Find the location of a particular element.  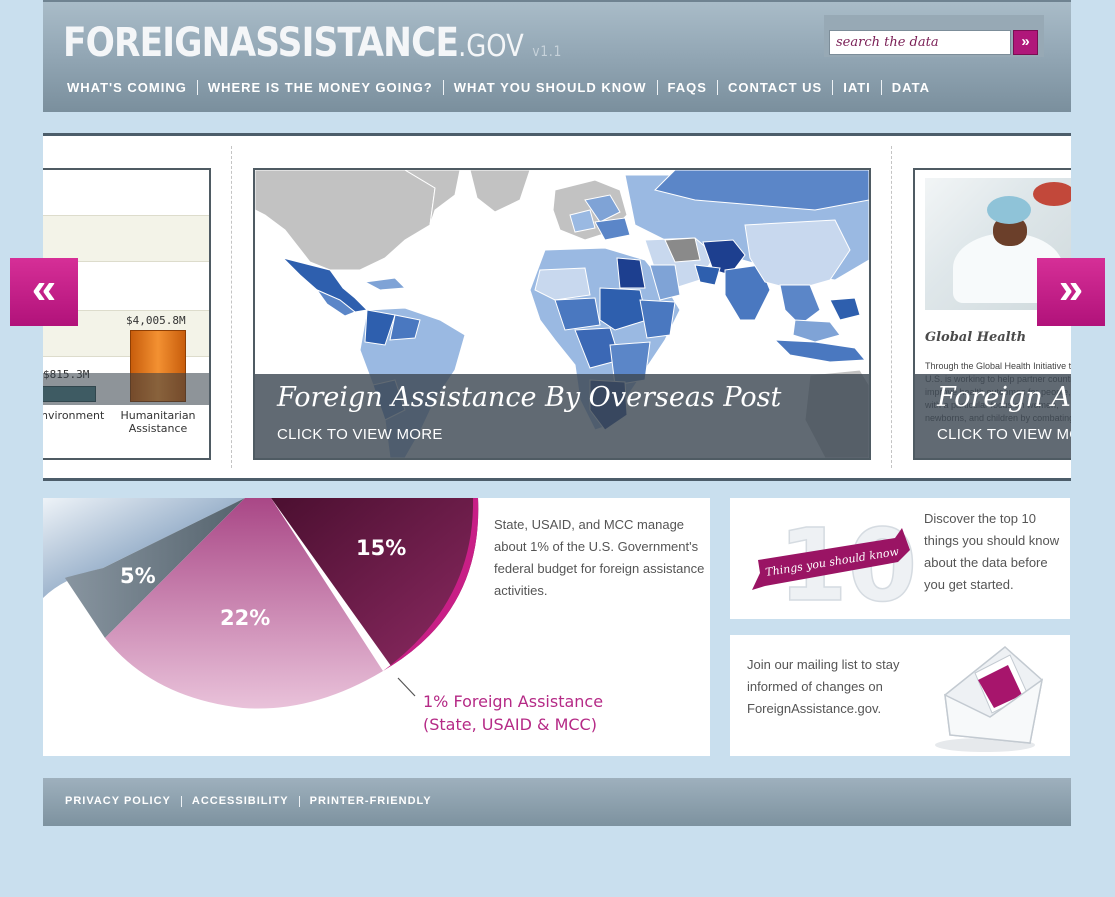

pie-label-5: 5% is located at coordinates (138, 576).